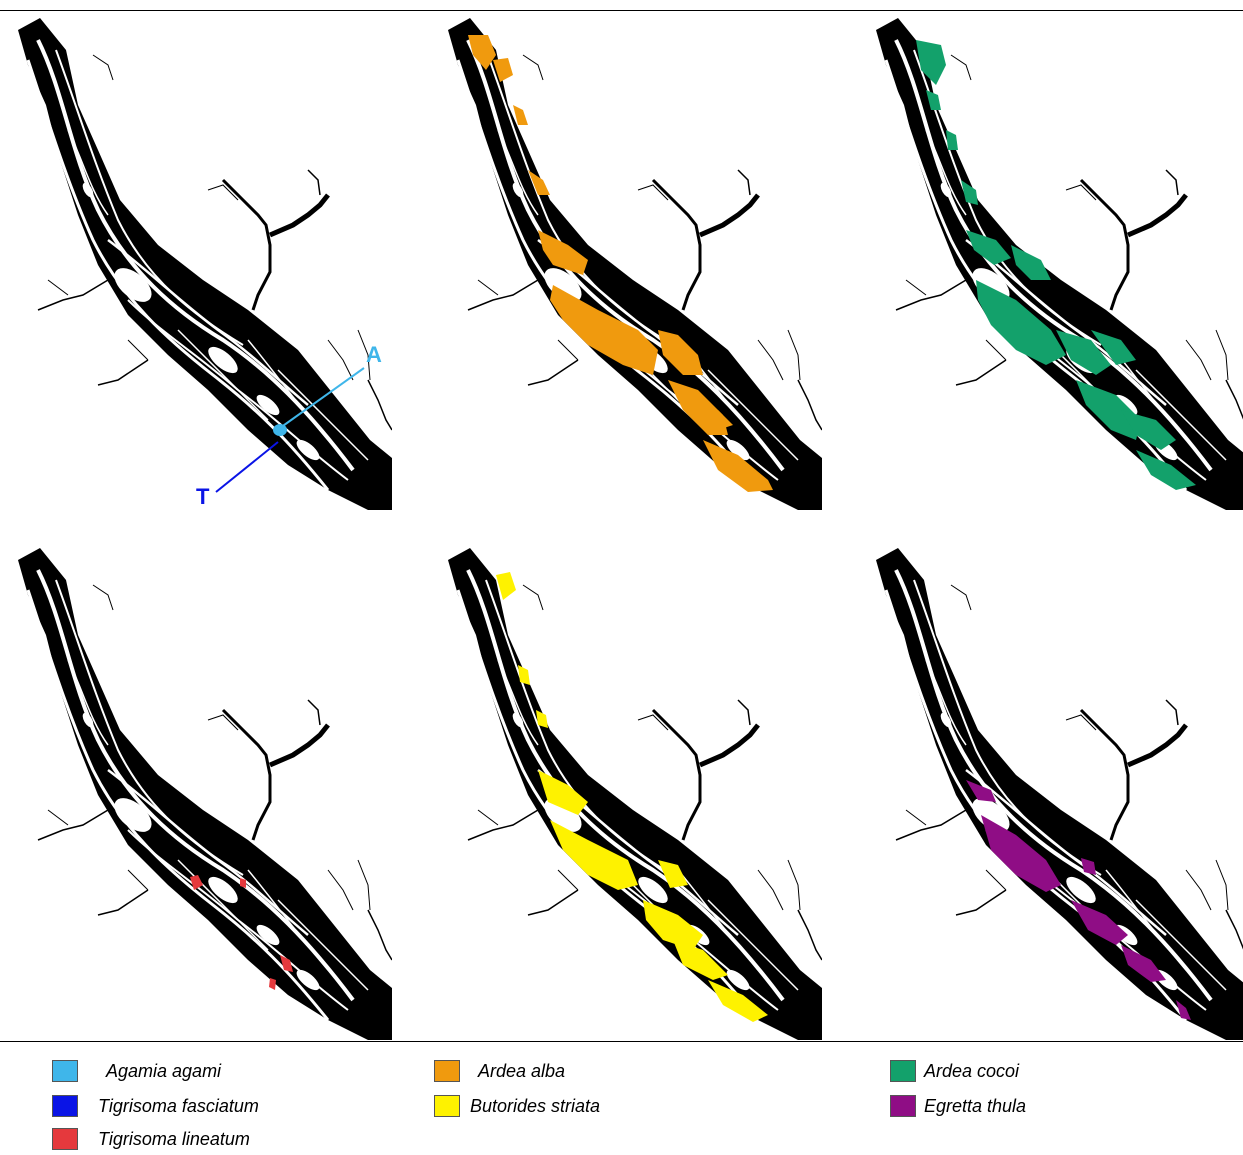  I want to click on tigrisoma-label: T, so click(203, 496).